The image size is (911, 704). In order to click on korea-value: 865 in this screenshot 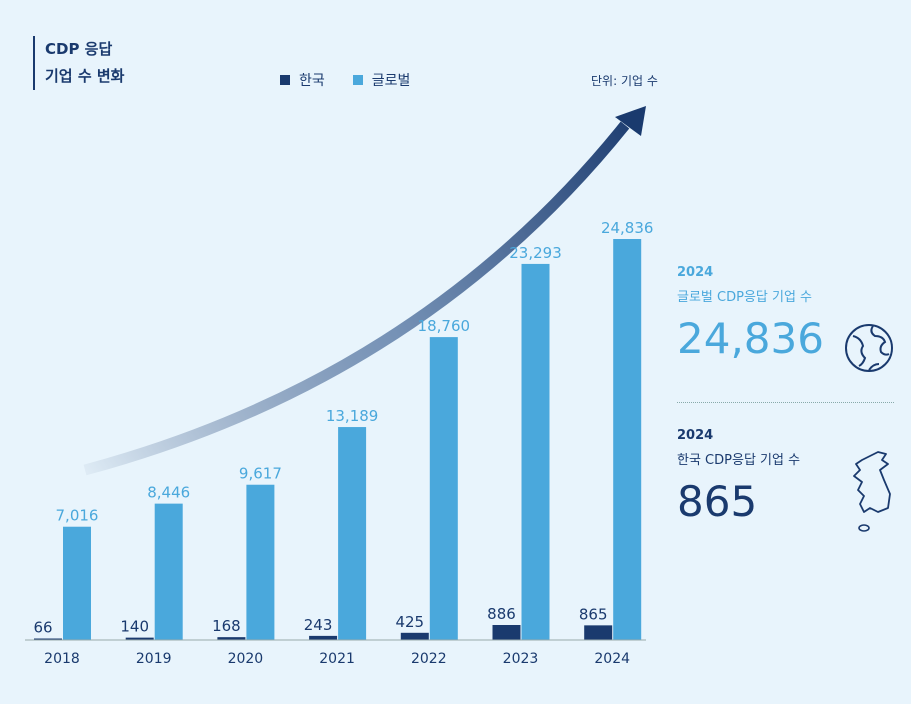, I will do `click(717, 501)`.